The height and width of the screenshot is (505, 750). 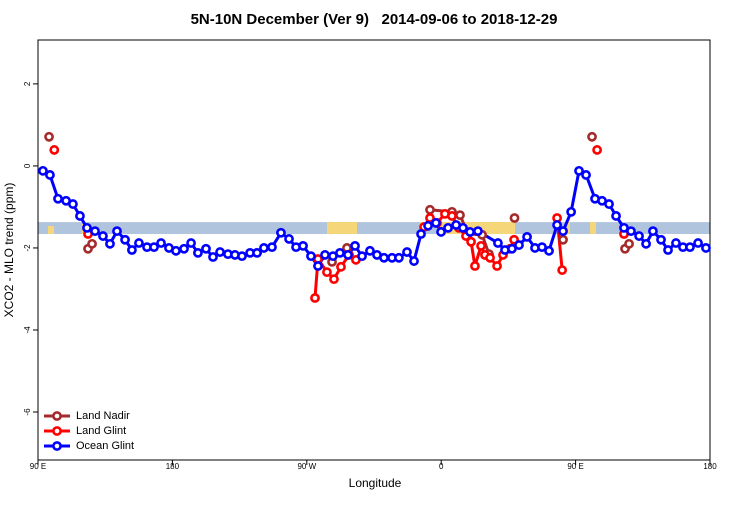 I want to click on legend-label: Land Nadir, so click(x=103, y=416).